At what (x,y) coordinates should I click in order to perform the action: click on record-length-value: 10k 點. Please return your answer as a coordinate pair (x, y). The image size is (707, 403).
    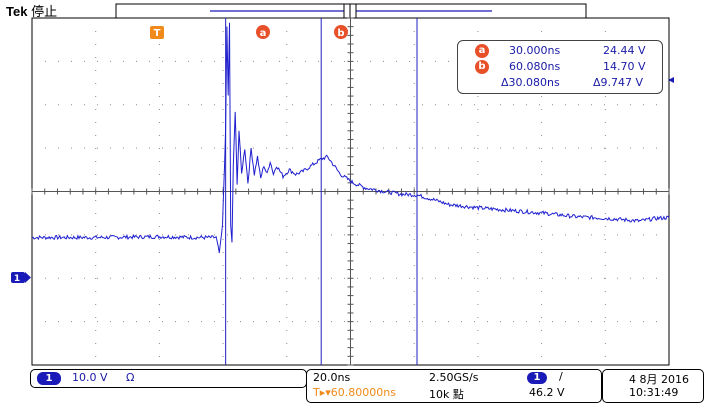
    Looking at the image, I should click on (446, 394).